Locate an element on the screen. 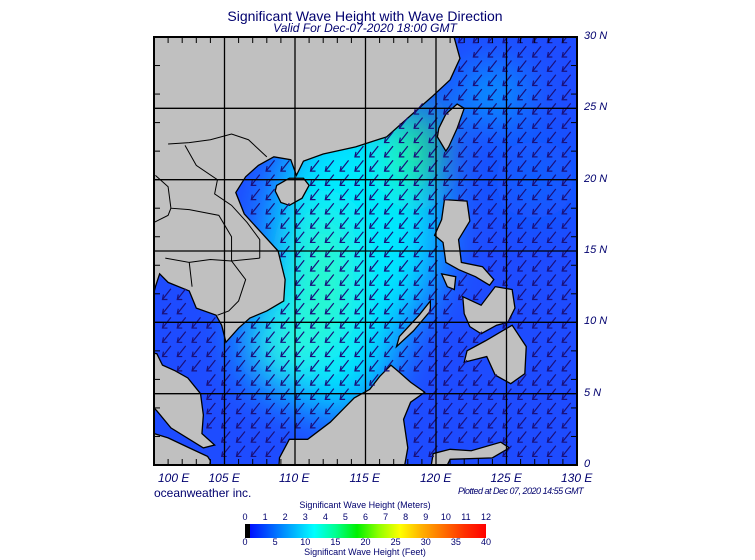  landmass-palawan is located at coordinates (413, 324).